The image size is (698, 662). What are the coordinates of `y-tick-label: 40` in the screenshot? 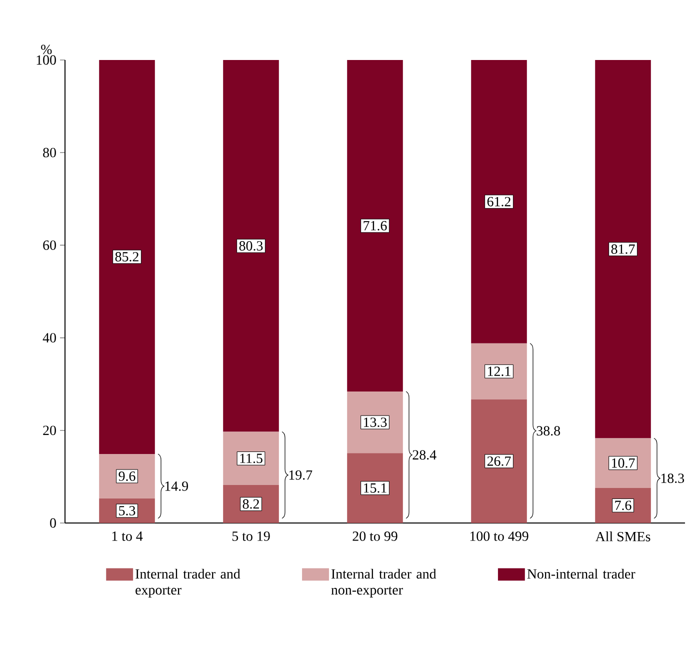 It's located at (49, 338).